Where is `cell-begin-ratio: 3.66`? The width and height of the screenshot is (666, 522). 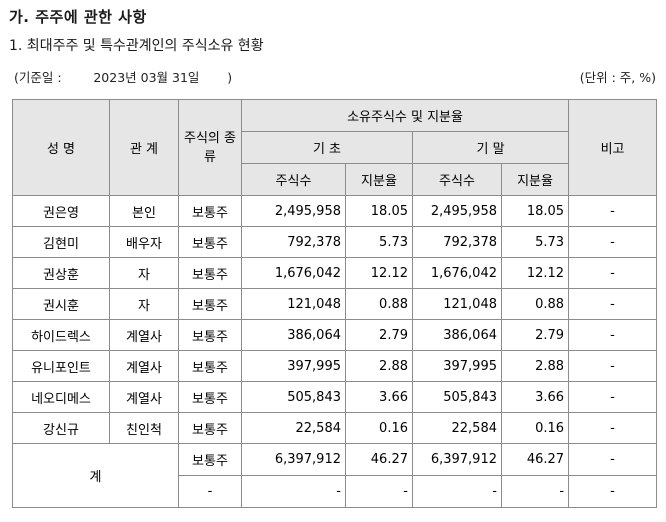 cell-begin-ratio: 3.66 is located at coordinates (379, 397).